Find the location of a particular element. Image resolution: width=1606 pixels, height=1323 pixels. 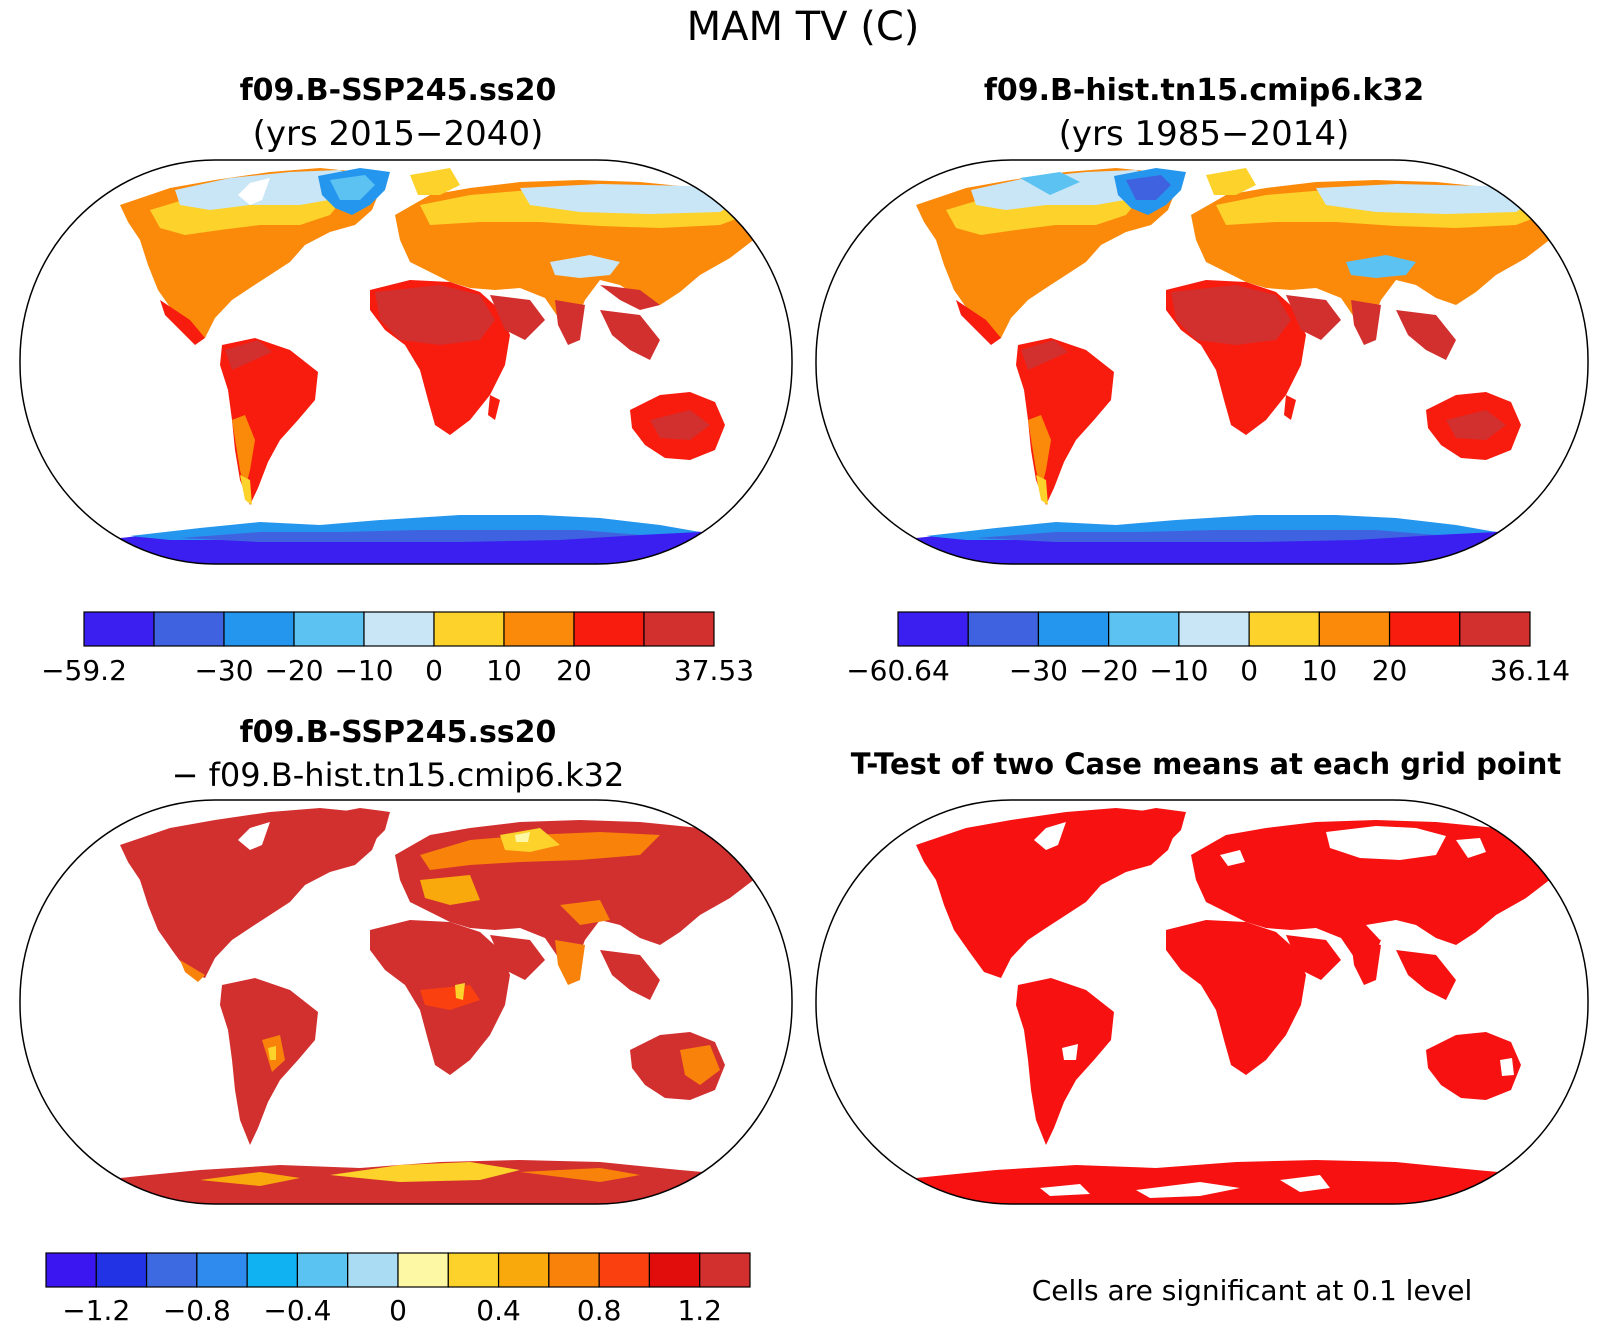

panel-d-map is located at coordinates (1202, 1002).